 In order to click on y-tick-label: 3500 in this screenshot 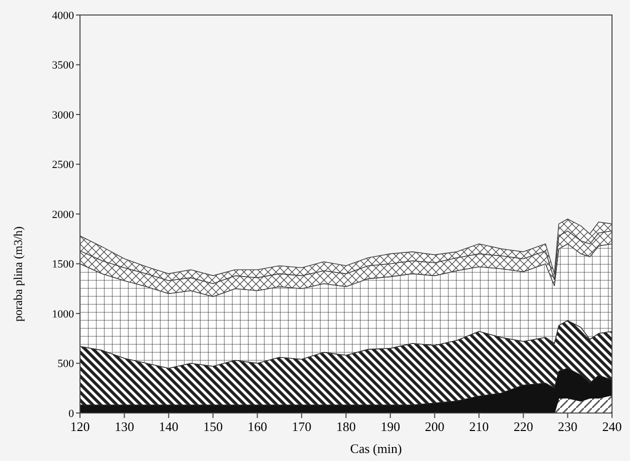, I will do `click(63, 66)`.